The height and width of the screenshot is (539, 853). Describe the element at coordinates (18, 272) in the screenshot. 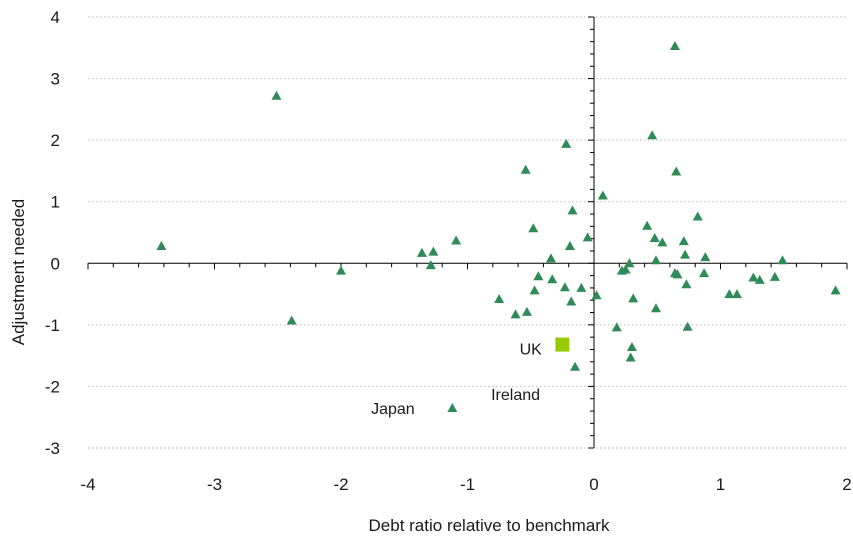

I see `y-axis-title: Adjustment needed` at that location.